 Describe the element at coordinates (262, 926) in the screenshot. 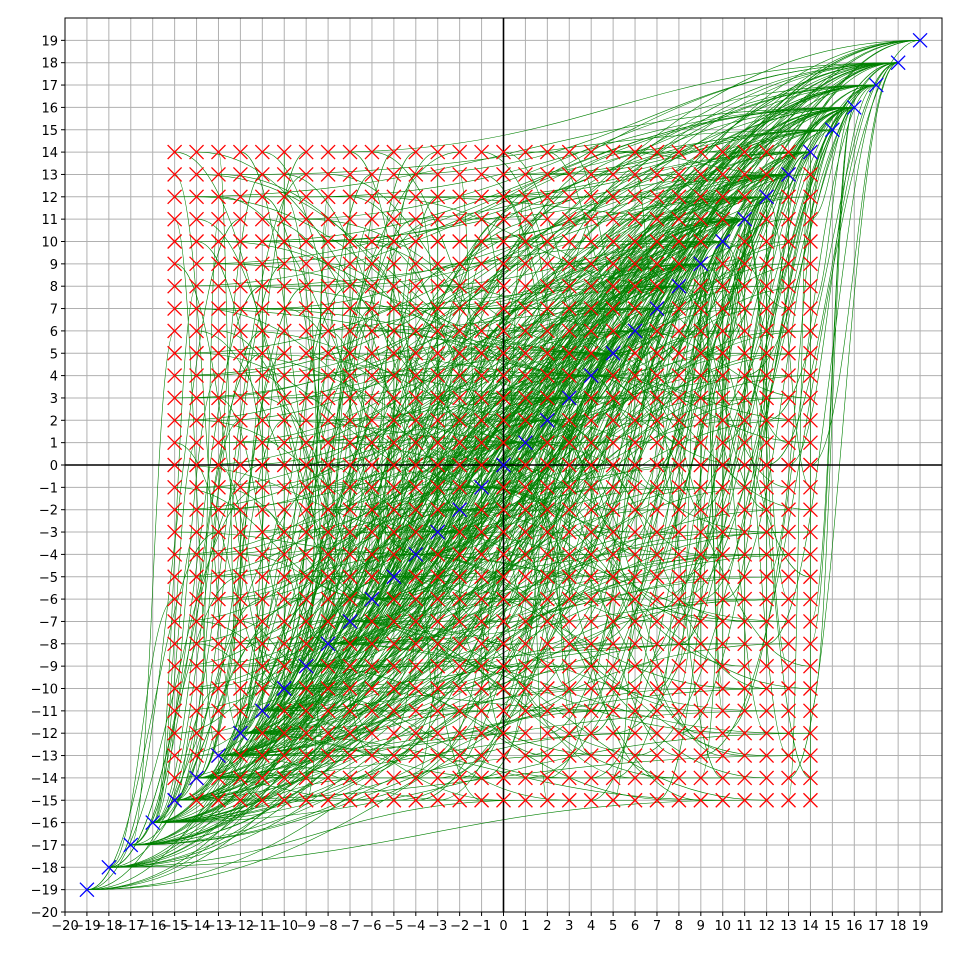

I see `x-tick-label: −11` at that location.